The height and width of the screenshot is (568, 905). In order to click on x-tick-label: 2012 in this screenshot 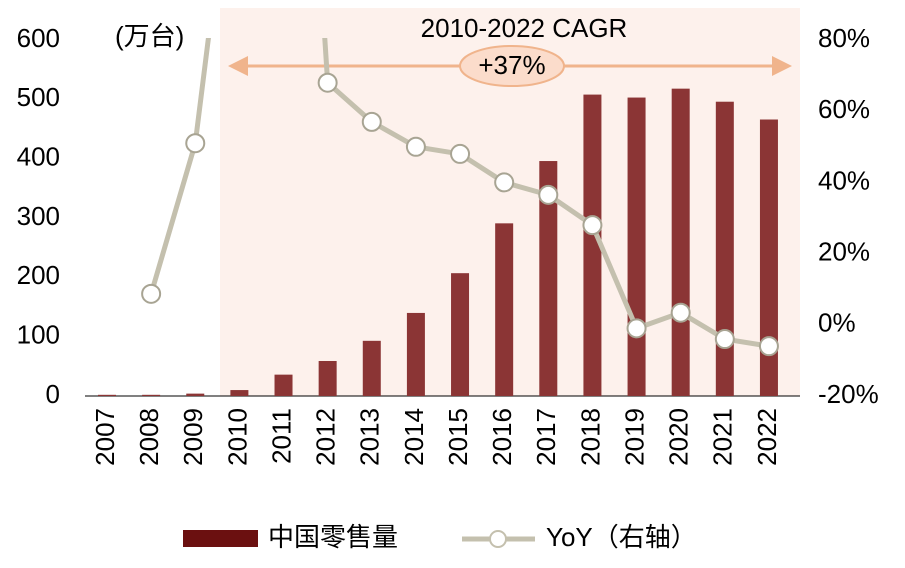, I will do `click(326, 437)`.